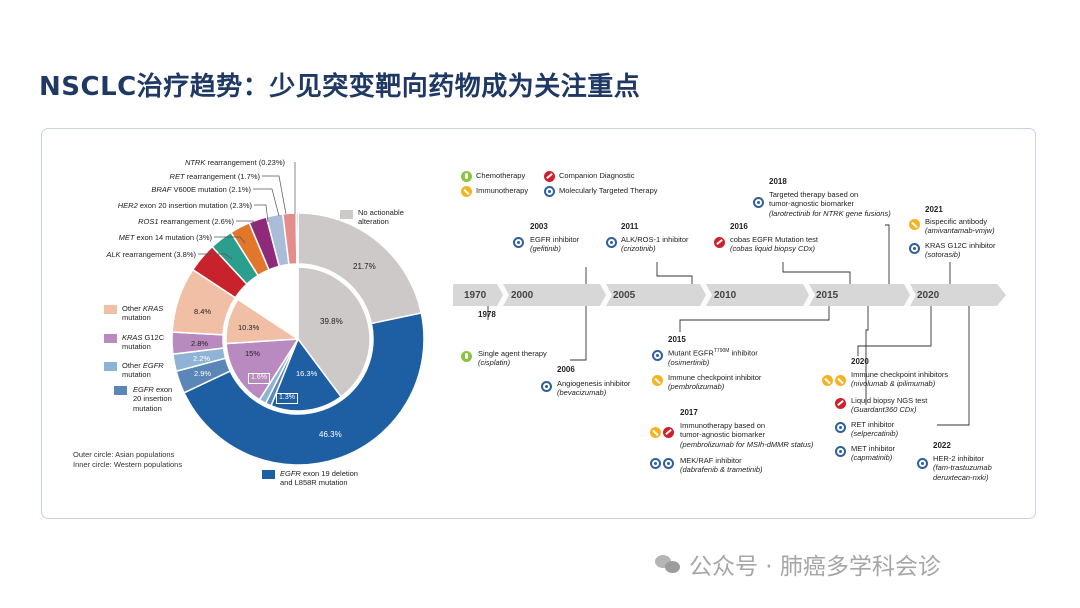 The height and width of the screenshot is (608, 1080). I want to click on event-2011: ALK/ROS-1 inhibitor (crizotinib), so click(655, 244).